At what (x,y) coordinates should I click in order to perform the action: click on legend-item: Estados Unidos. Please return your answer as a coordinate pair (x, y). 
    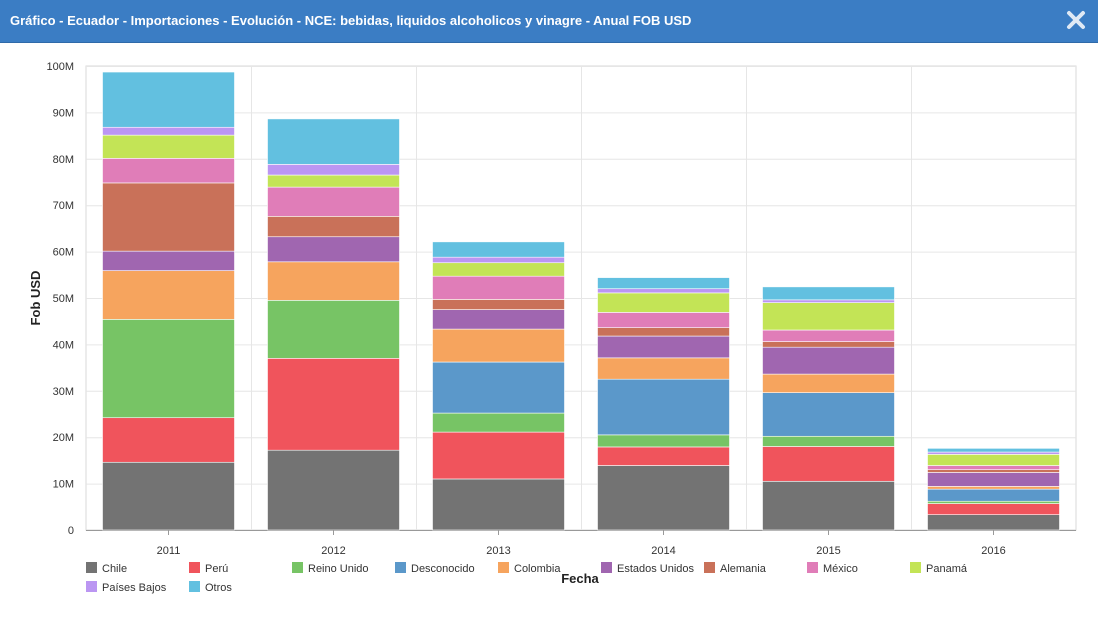
    Looking at the image, I should click on (648, 568).